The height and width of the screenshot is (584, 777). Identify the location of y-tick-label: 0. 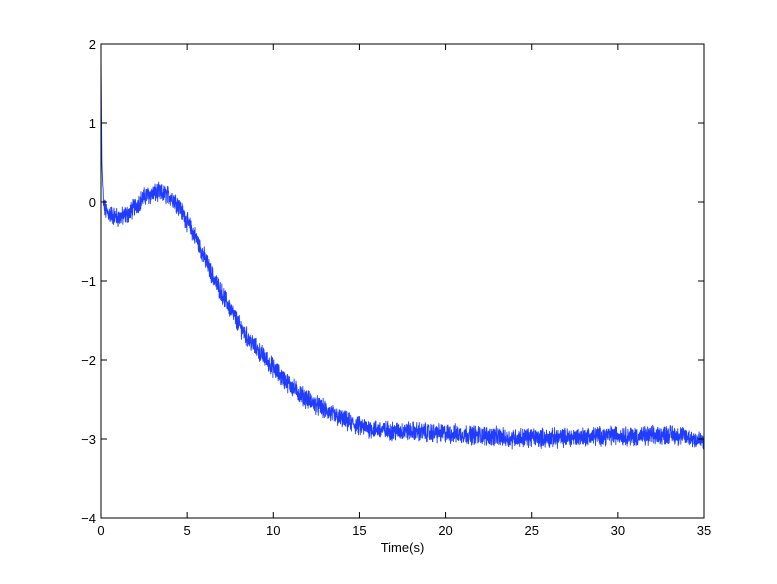
(92, 202).